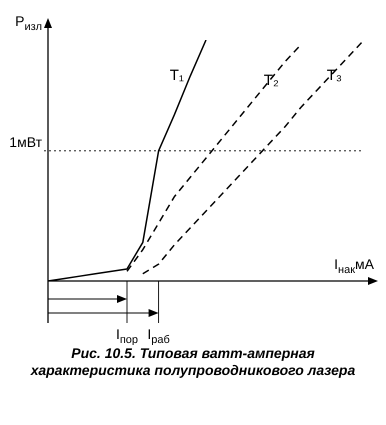 Image resolution: width=386 pixels, height=425 pixels. Describe the element at coordinates (177, 75) in the screenshot. I see `series-label: T₁` at that location.